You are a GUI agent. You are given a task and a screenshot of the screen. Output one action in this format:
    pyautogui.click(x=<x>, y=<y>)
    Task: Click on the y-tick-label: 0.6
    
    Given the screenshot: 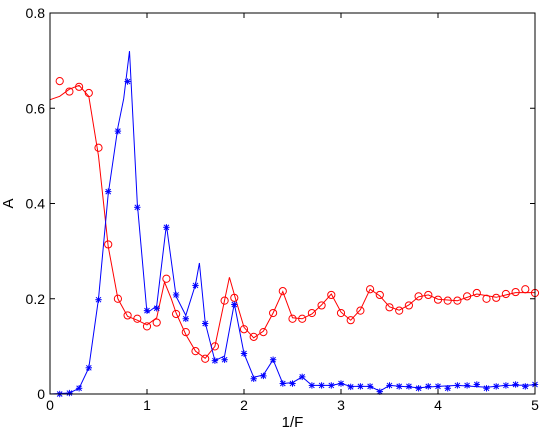 What is the action you would take?
    pyautogui.click(x=36, y=108)
    